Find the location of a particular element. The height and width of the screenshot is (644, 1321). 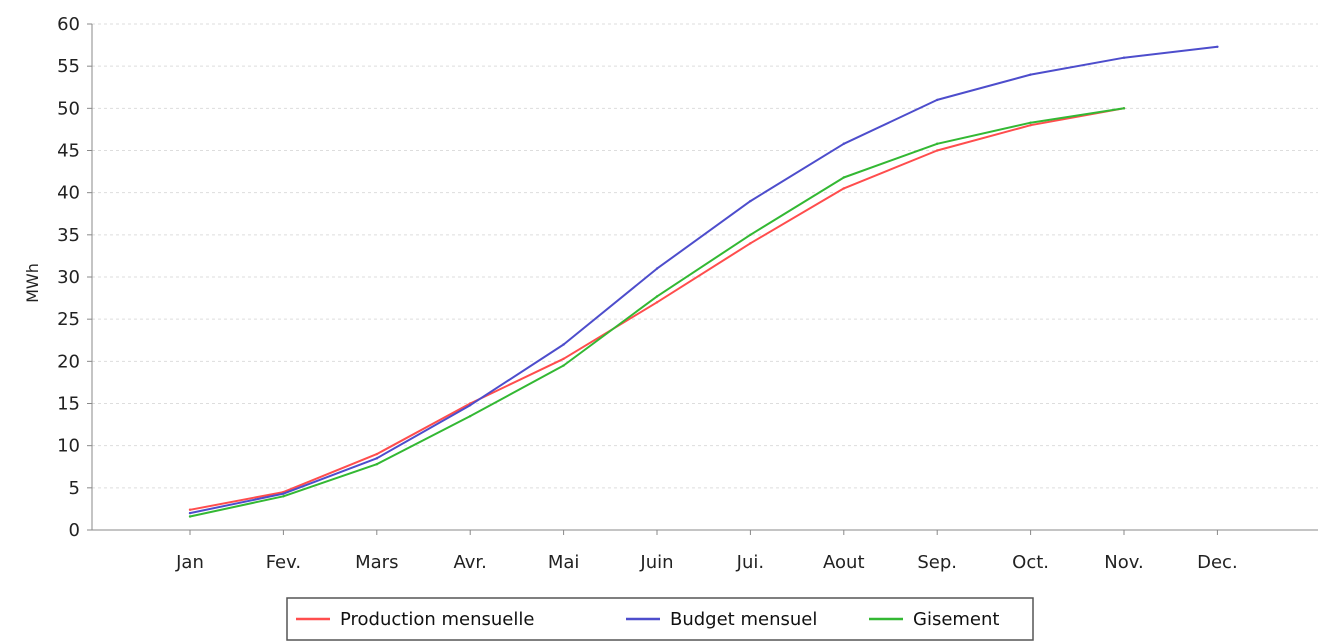

y-tick-label: 40 is located at coordinates (68, 193).